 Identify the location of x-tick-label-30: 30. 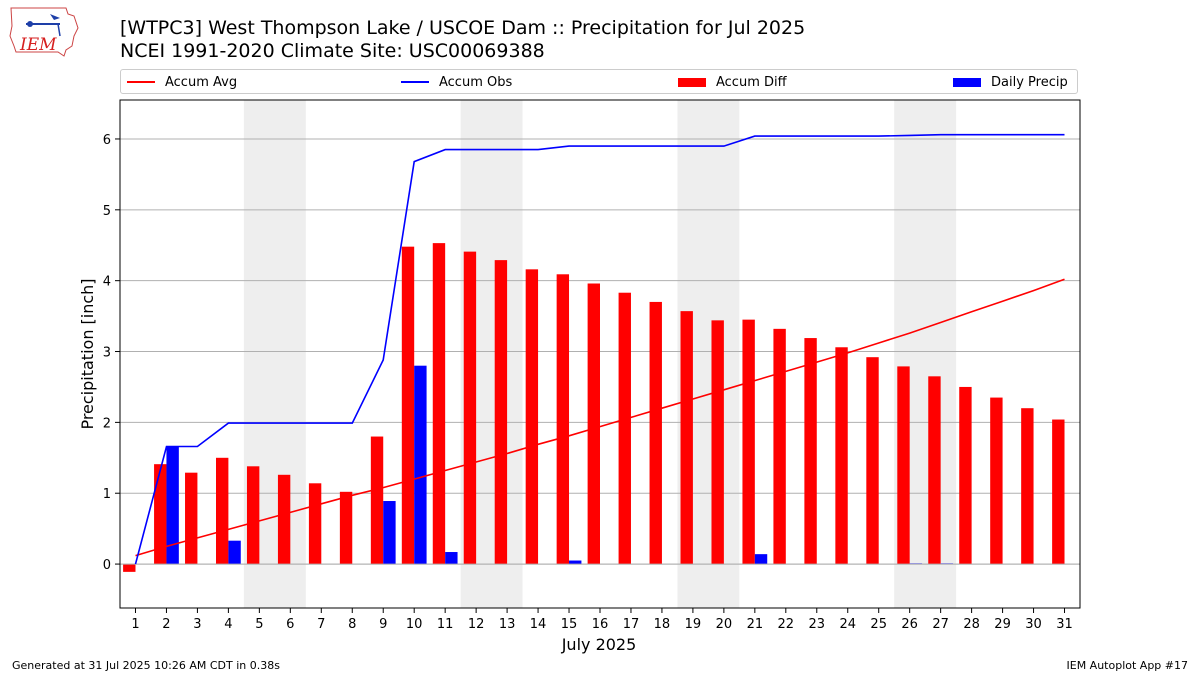
(1033, 624).